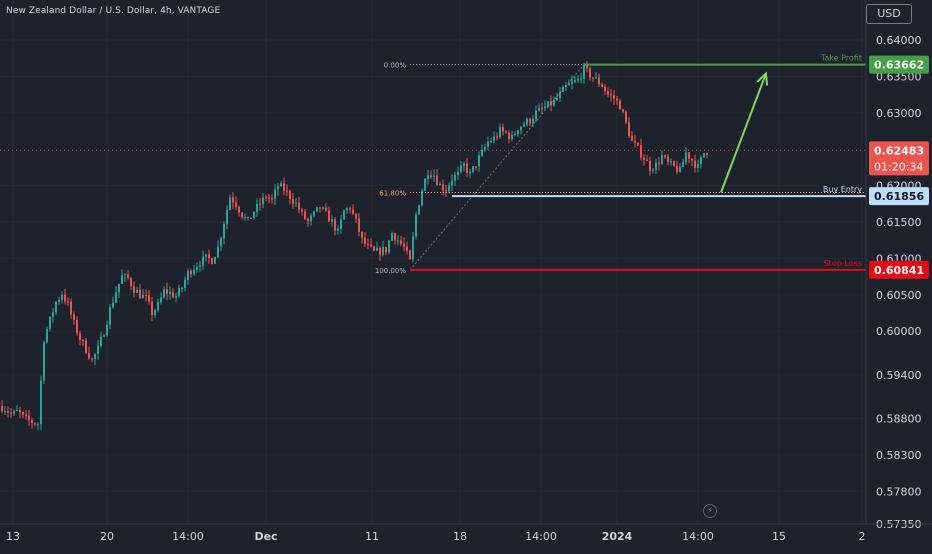 Image resolution: width=932 pixels, height=554 pixels. I want to click on countdown-text: 01:20:34, so click(898, 166).